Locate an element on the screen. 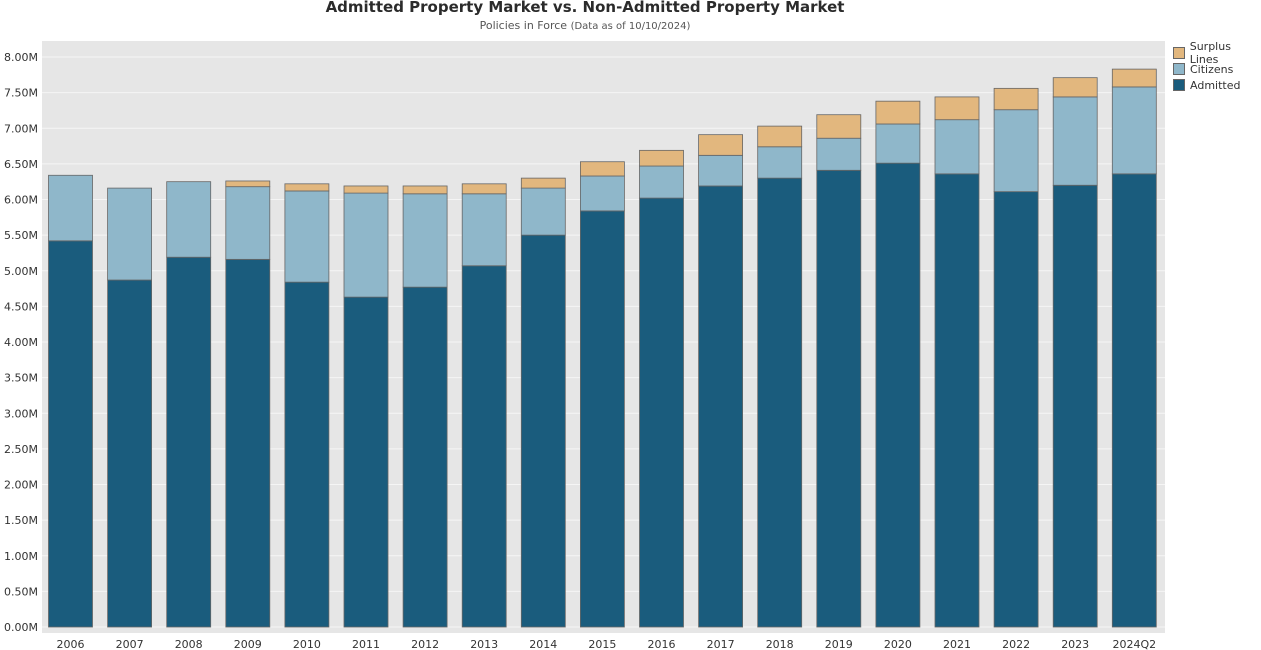 The height and width of the screenshot is (650, 1261). subtitle-note: (Data as of 10/10/2024) is located at coordinates (630, 26).